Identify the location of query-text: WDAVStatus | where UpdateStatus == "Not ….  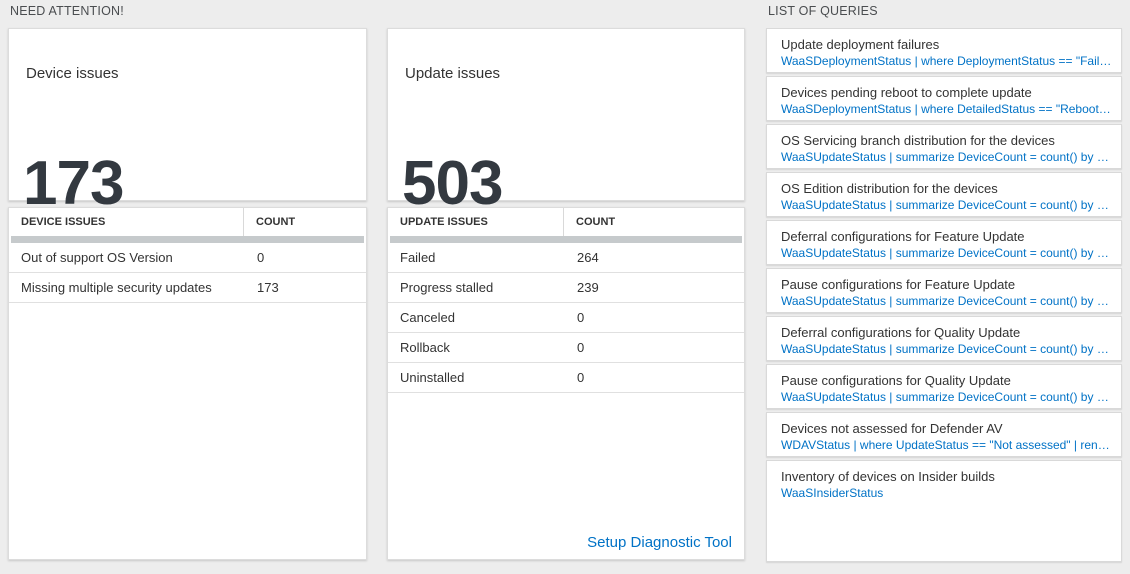
(947, 445).